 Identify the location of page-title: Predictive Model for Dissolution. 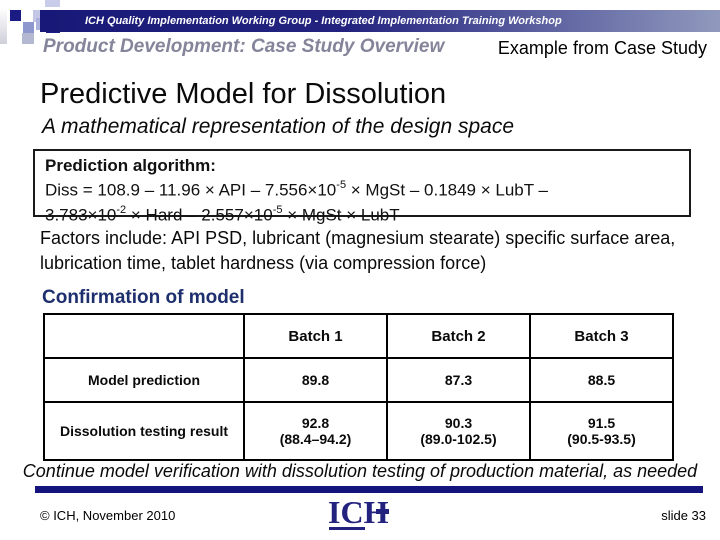
(243, 94).